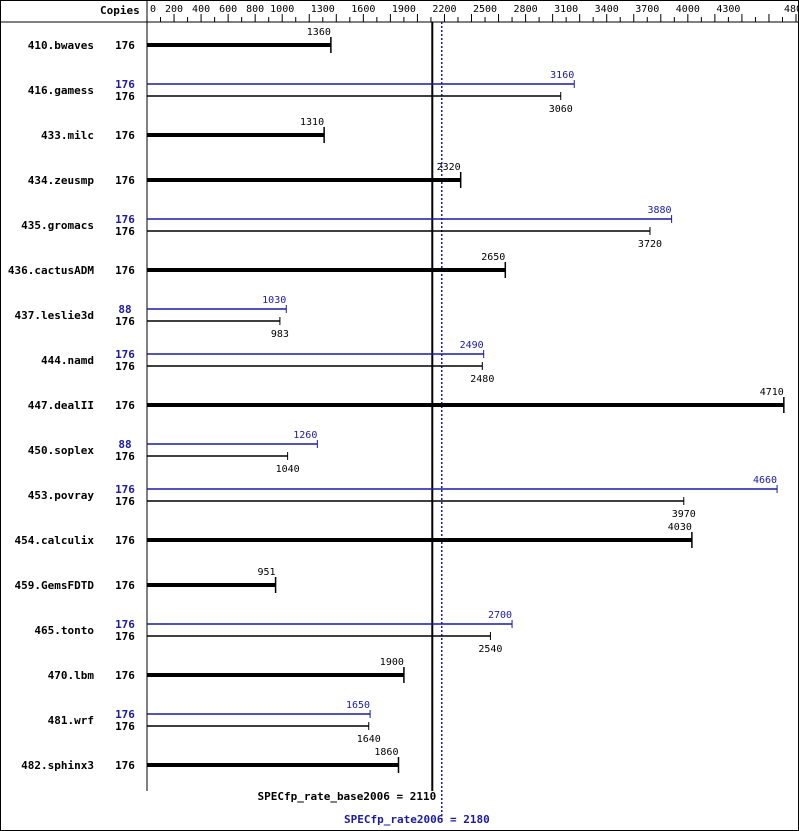 This screenshot has width=799, height=831. Describe the element at coordinates (490, 649) in the screenshot. I see `base-value-label: 2540` at that location.